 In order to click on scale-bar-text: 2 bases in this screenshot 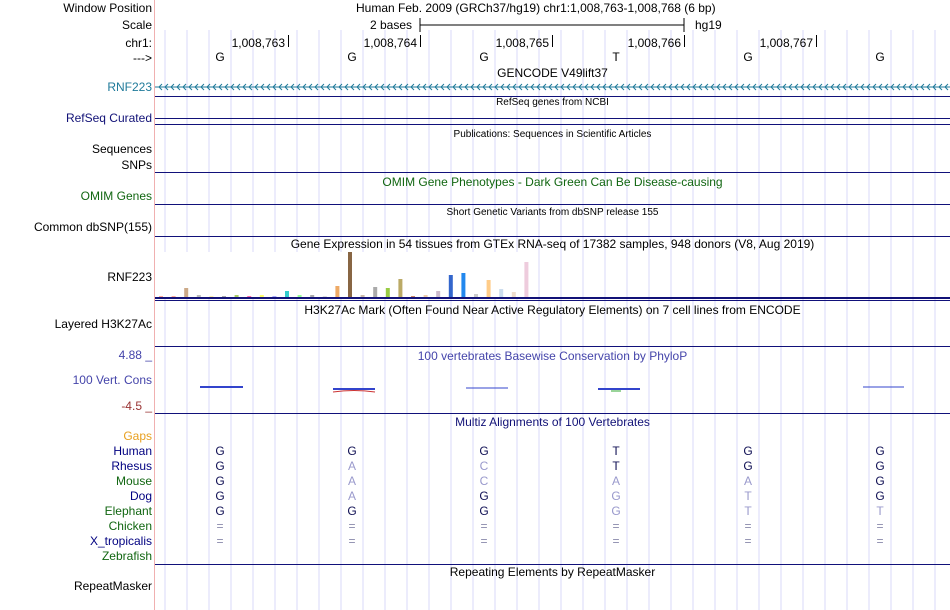, I will do `click(391, 25)`.